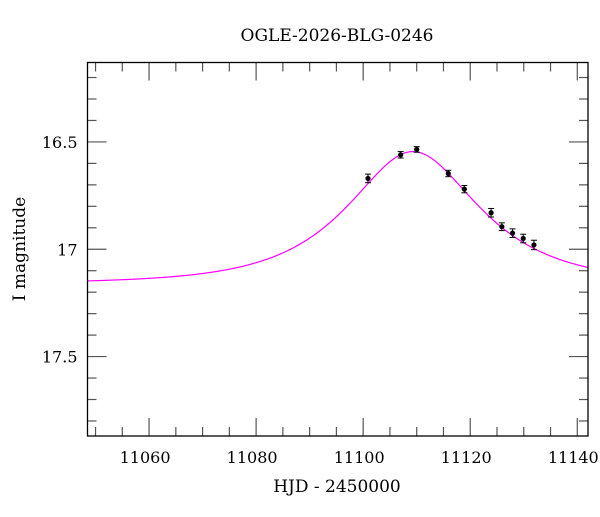 The image size is (600, 517). What do you see at coordinates (359, 457) in the screenshot?
I see `x-tick-label: 11100` at bounding box center [359, 457].